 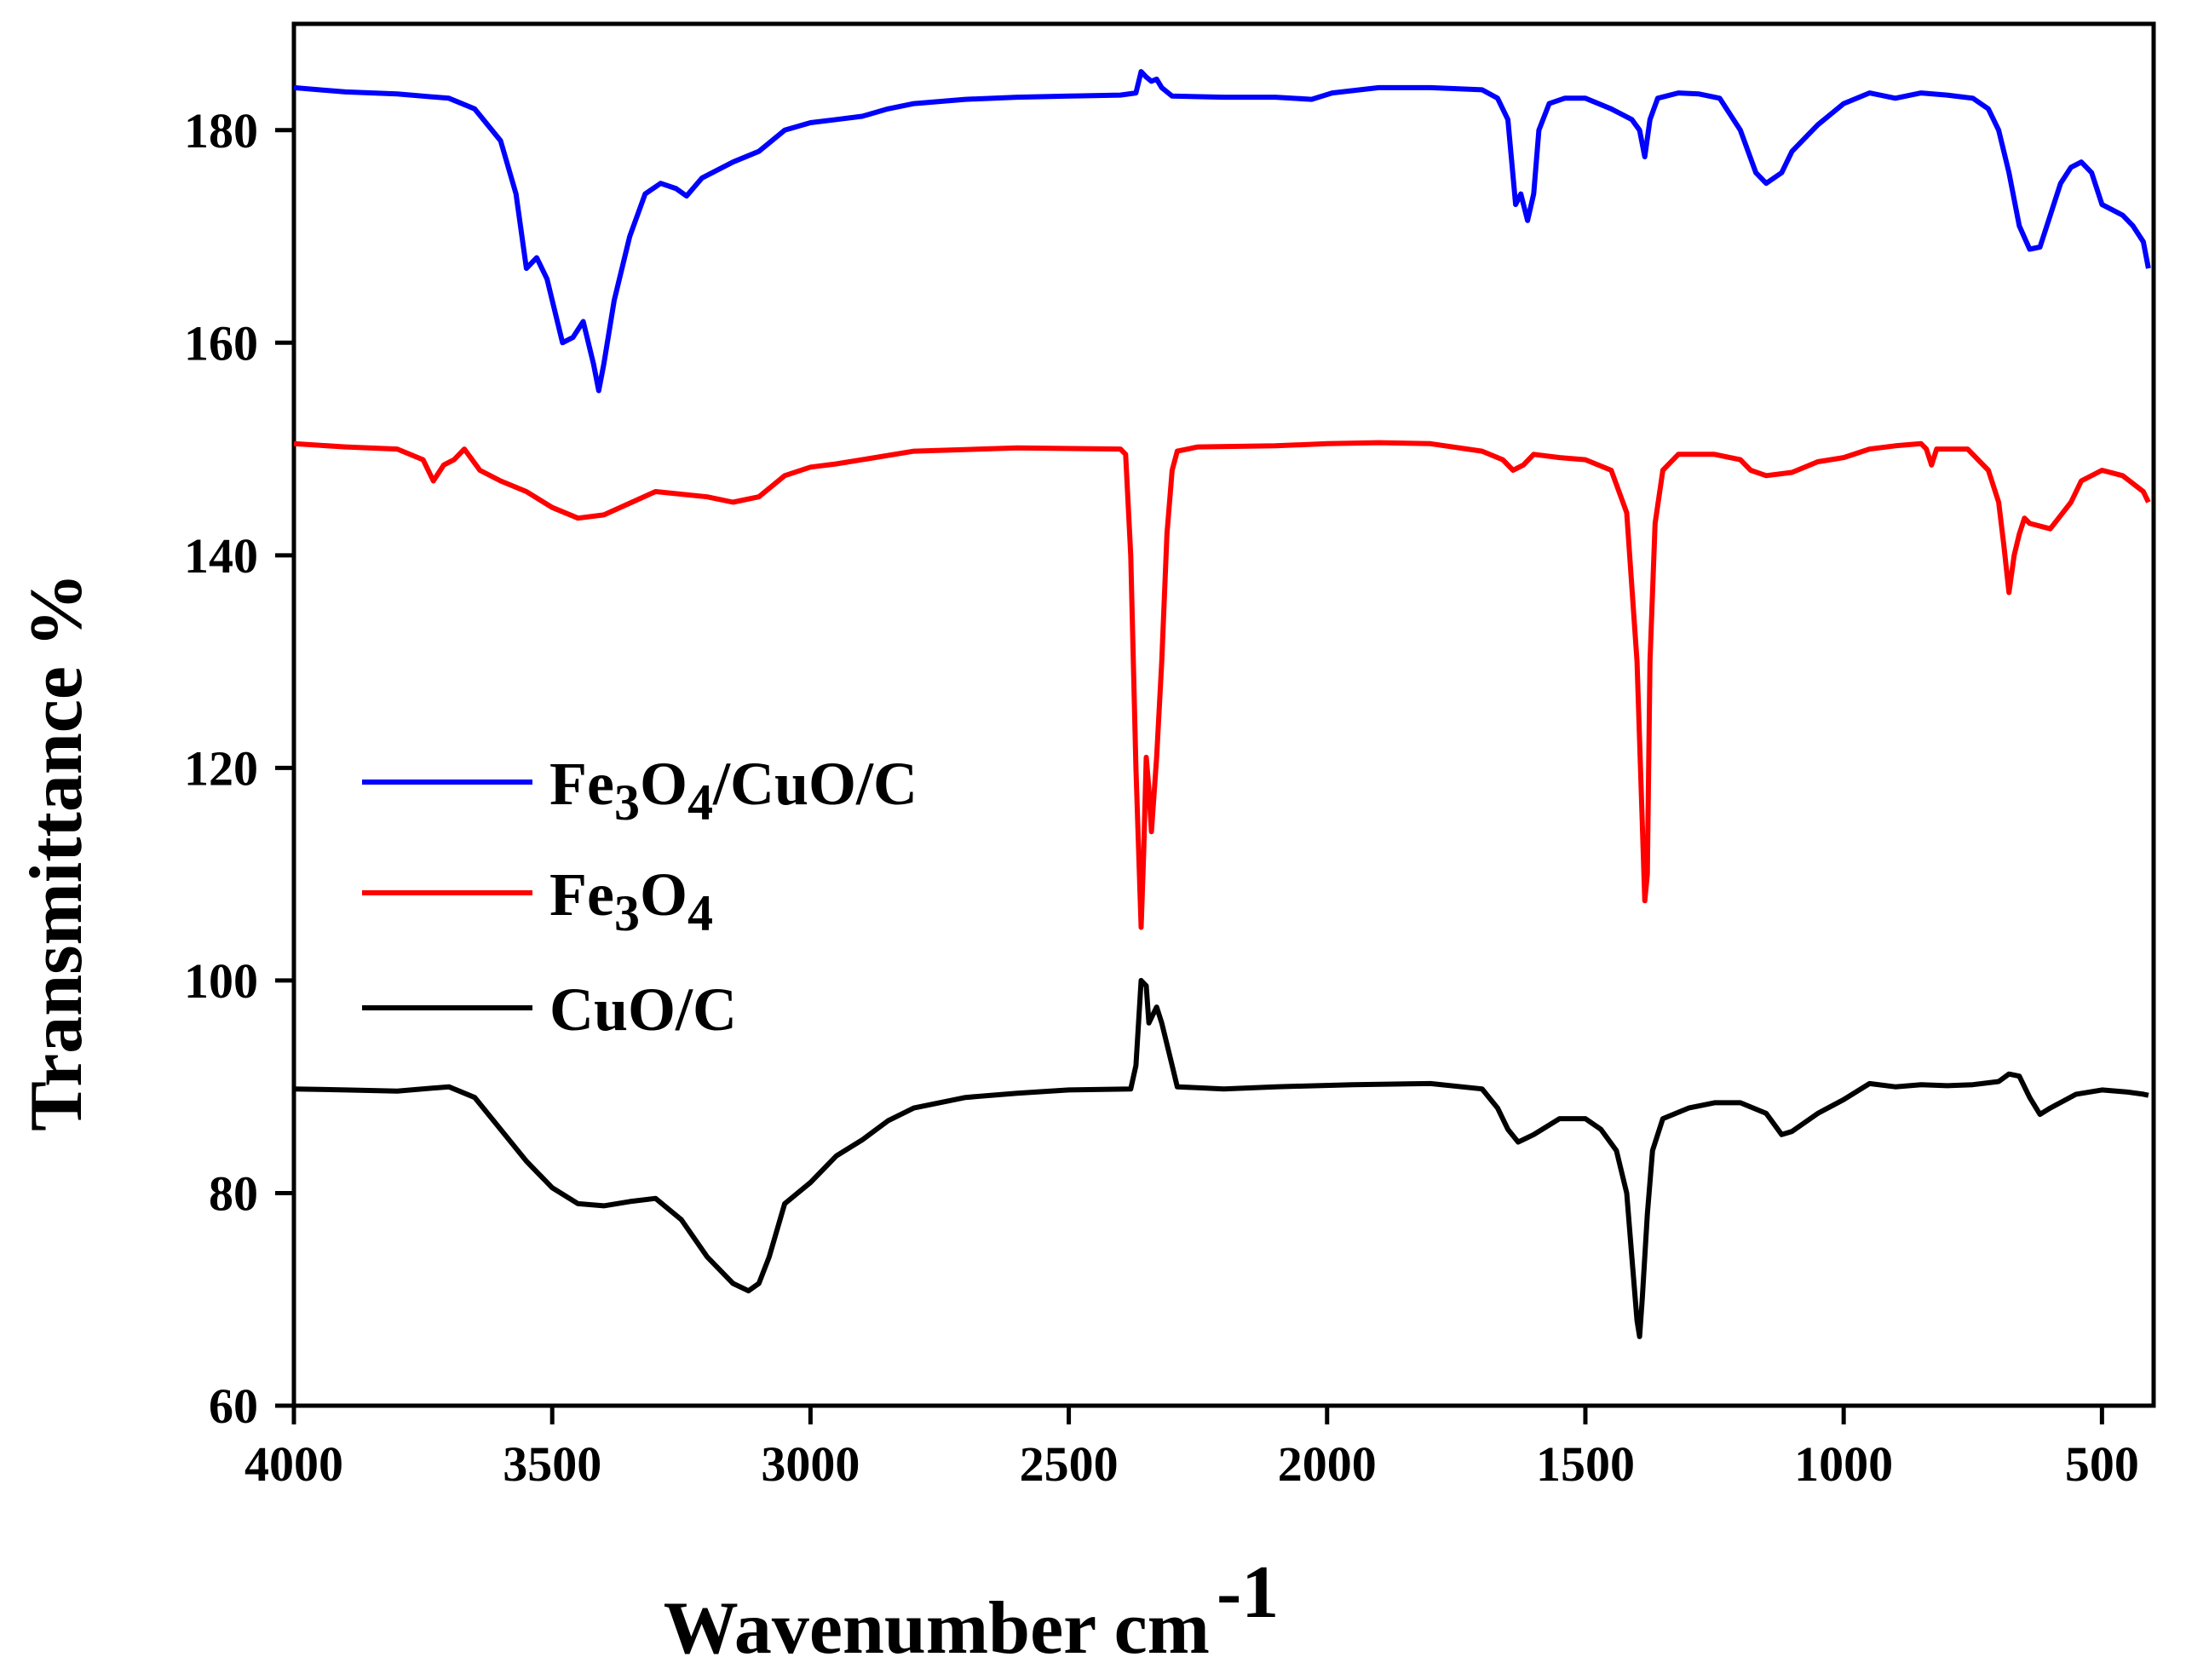 What do you see at coordinates (233, 1406) in the screenshot?
I see `y-tick-label: 60` at bounding box center [233, 1406].